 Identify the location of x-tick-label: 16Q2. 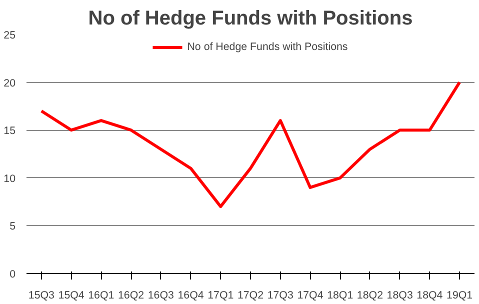
(131, 296).